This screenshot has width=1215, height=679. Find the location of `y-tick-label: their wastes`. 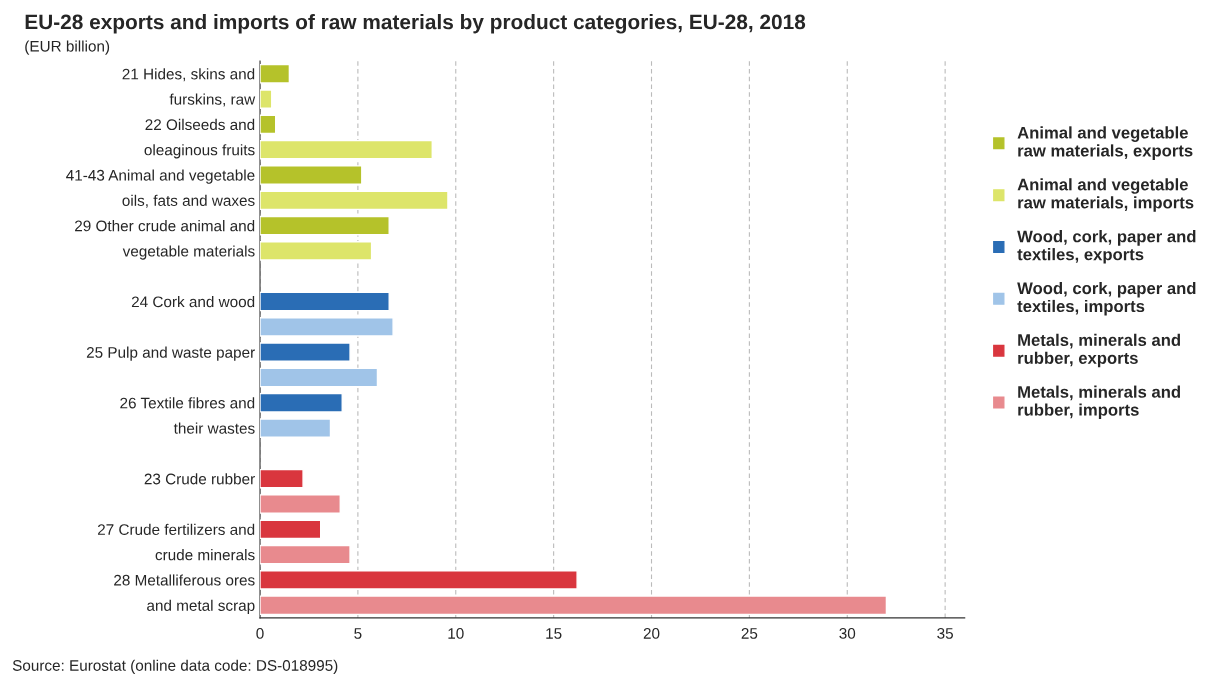

y-tick-label: their wastes is located at coordinates (214, 428).